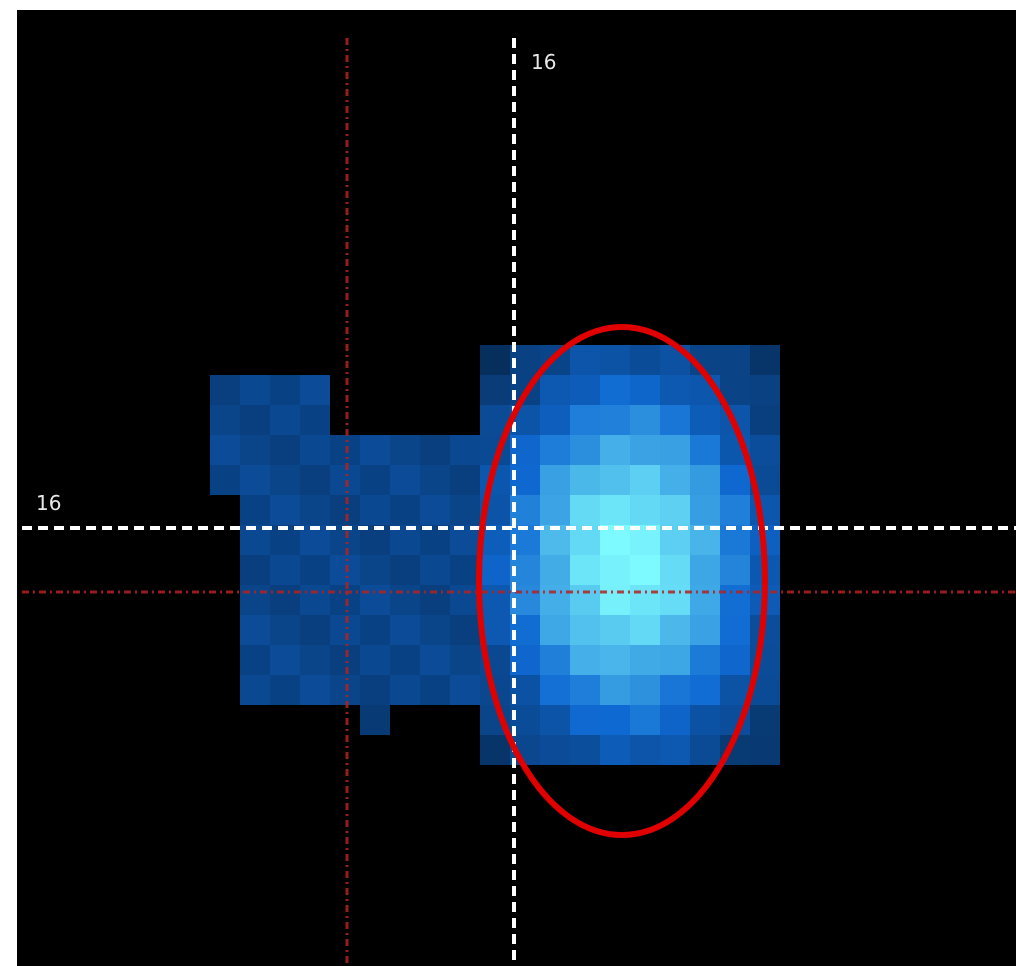  I want to click on horizontal-crosshair-label: 16, so click(49, 503).